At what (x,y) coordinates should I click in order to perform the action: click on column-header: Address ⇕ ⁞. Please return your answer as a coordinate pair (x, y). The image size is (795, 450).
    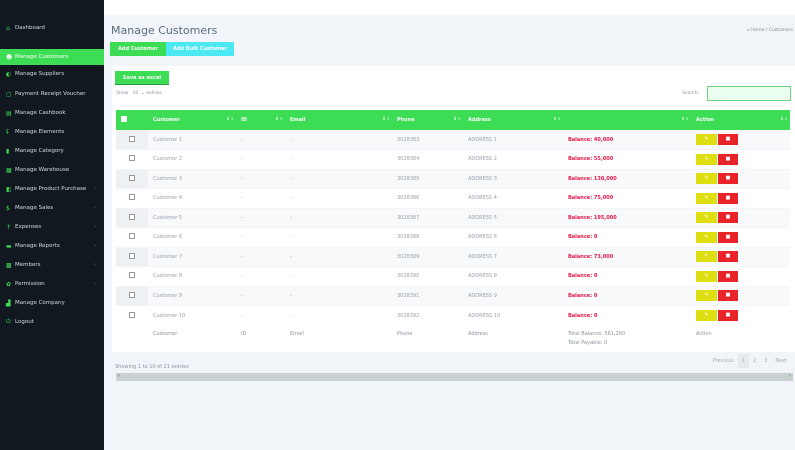
    Looking at the image, I should click on (513, 120).